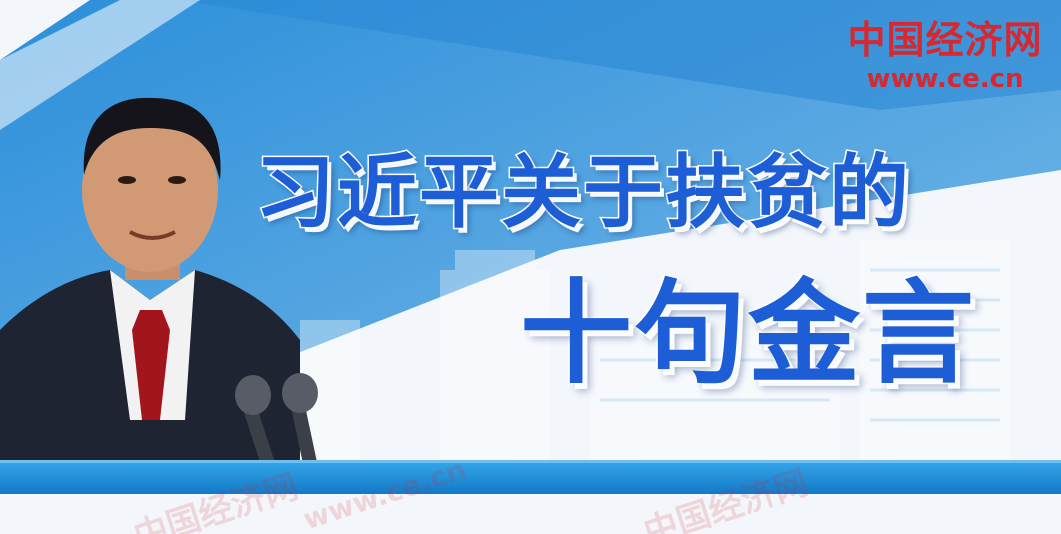  I want to click on headline-line-1: 习近平关于扶贫的, so click(582, 193).